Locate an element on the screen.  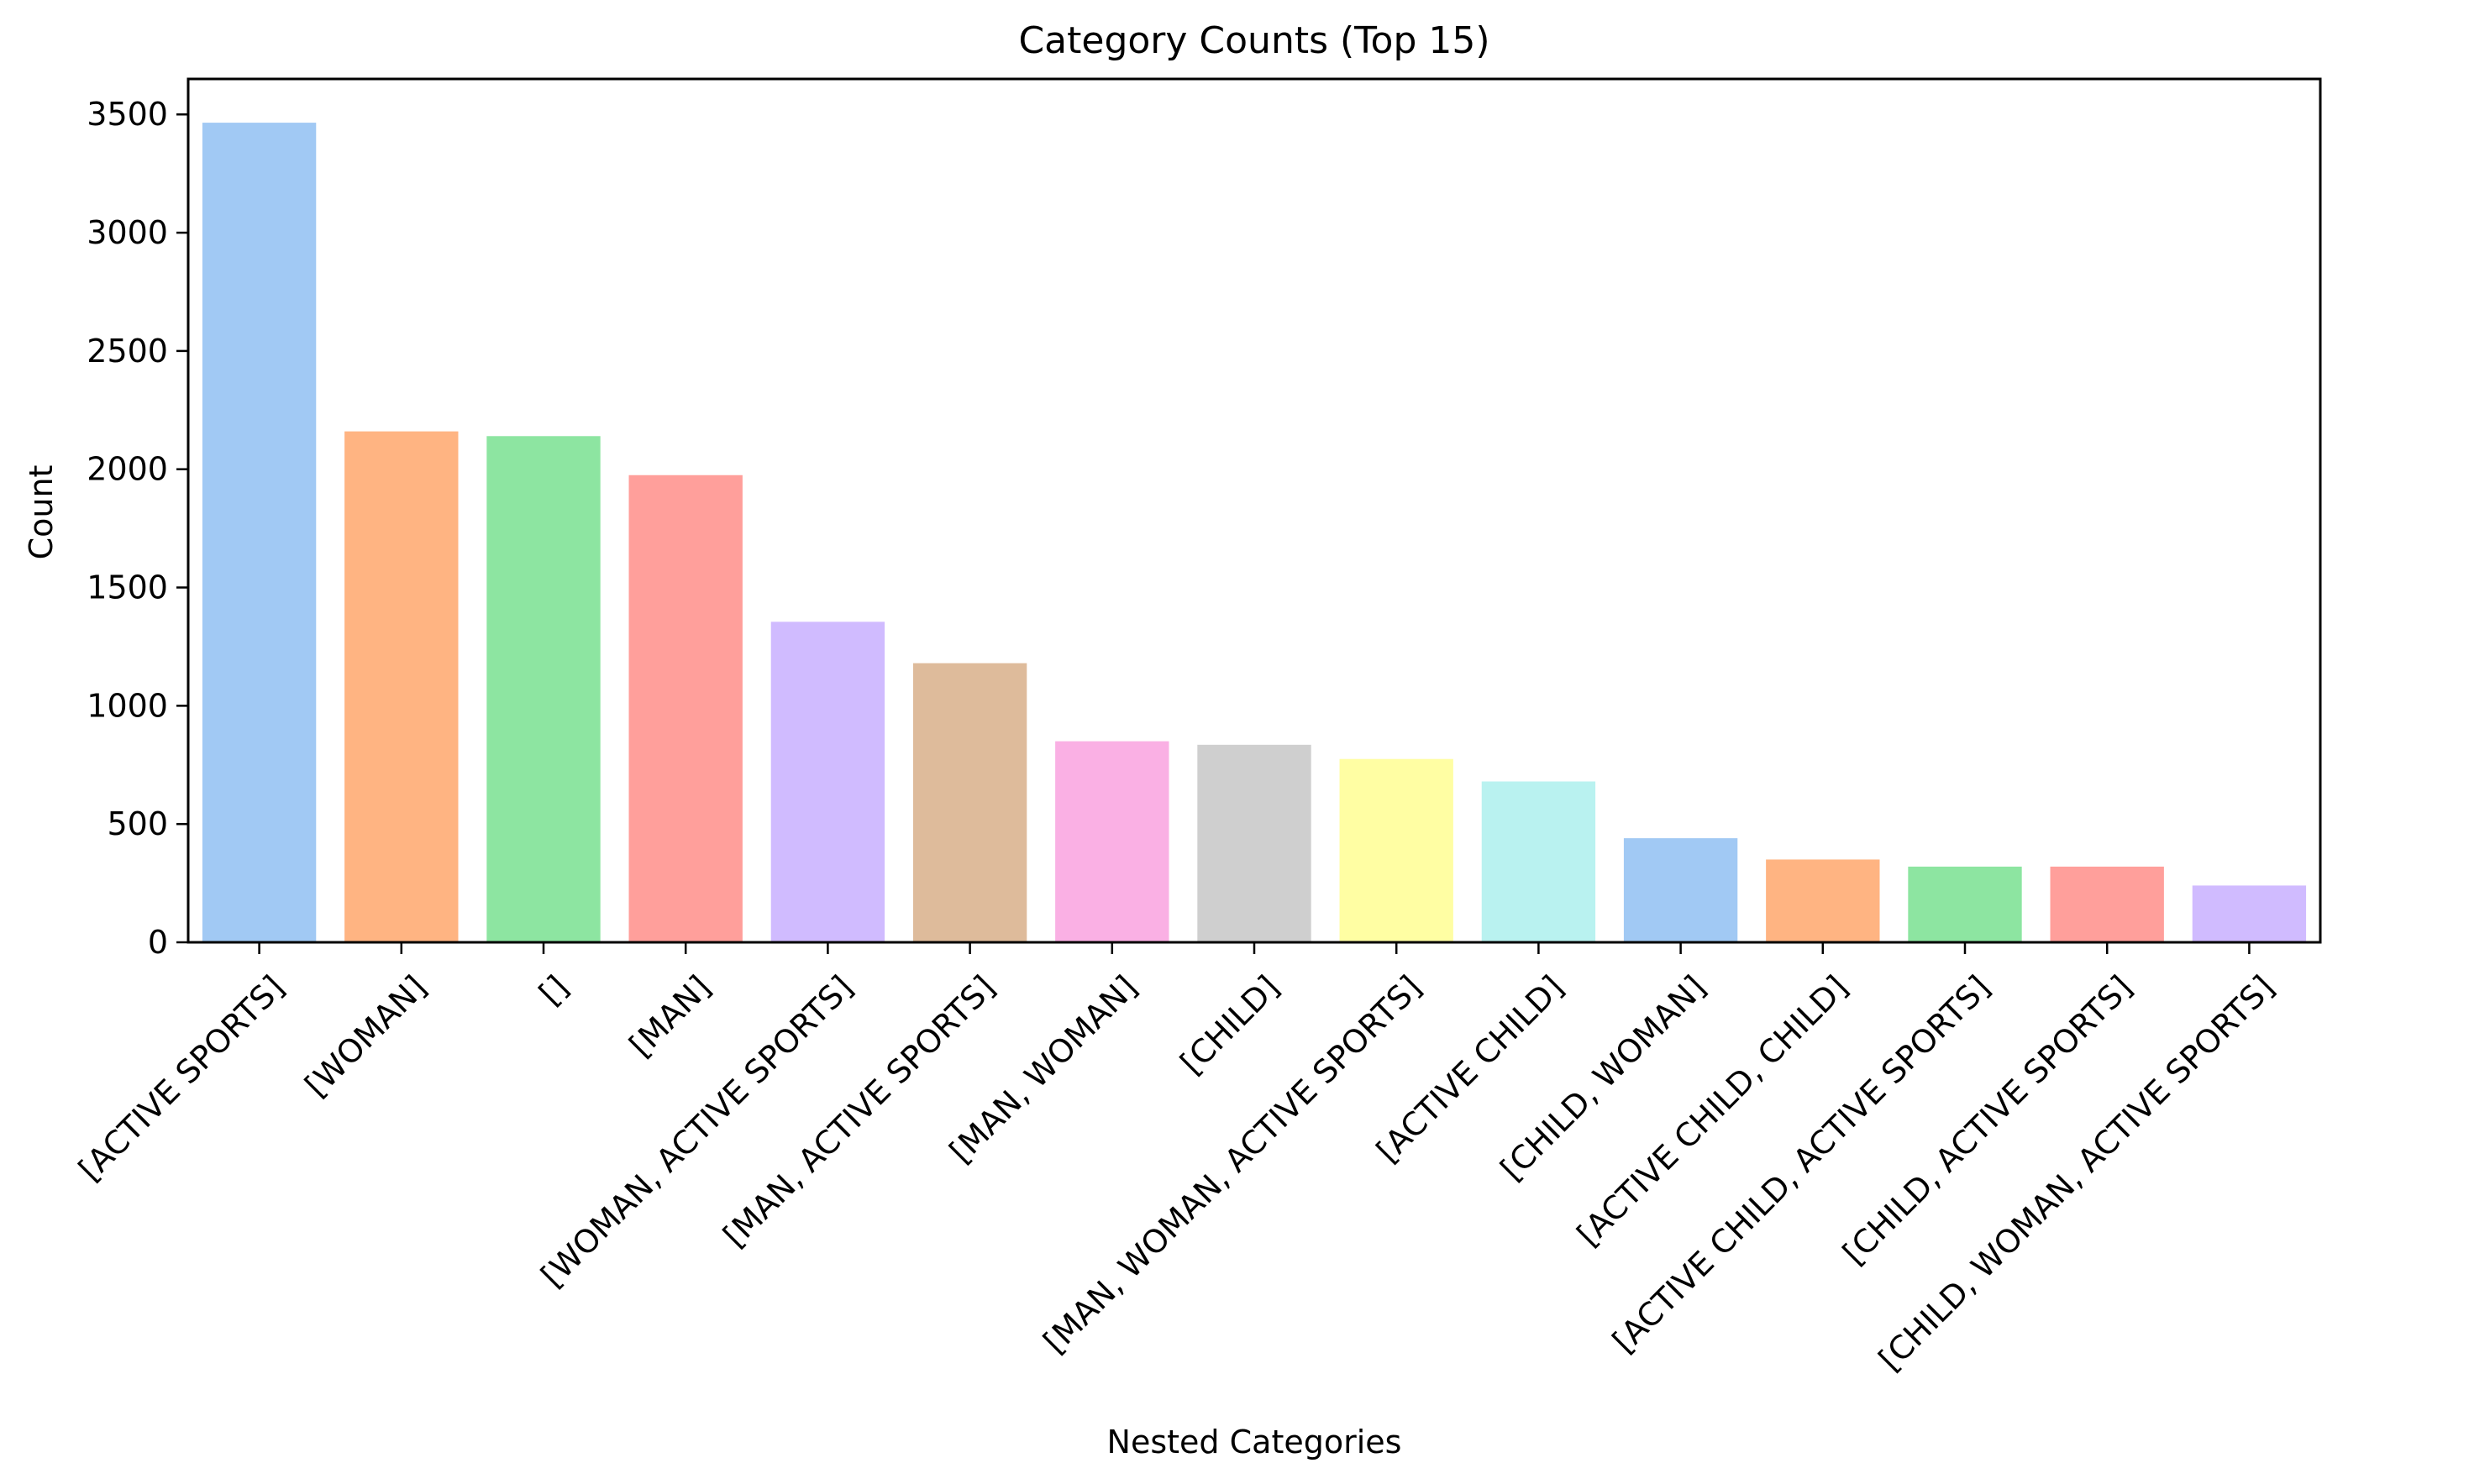
chart-title: Category Counts (Top 15) is located at coordinates (1253, 41).